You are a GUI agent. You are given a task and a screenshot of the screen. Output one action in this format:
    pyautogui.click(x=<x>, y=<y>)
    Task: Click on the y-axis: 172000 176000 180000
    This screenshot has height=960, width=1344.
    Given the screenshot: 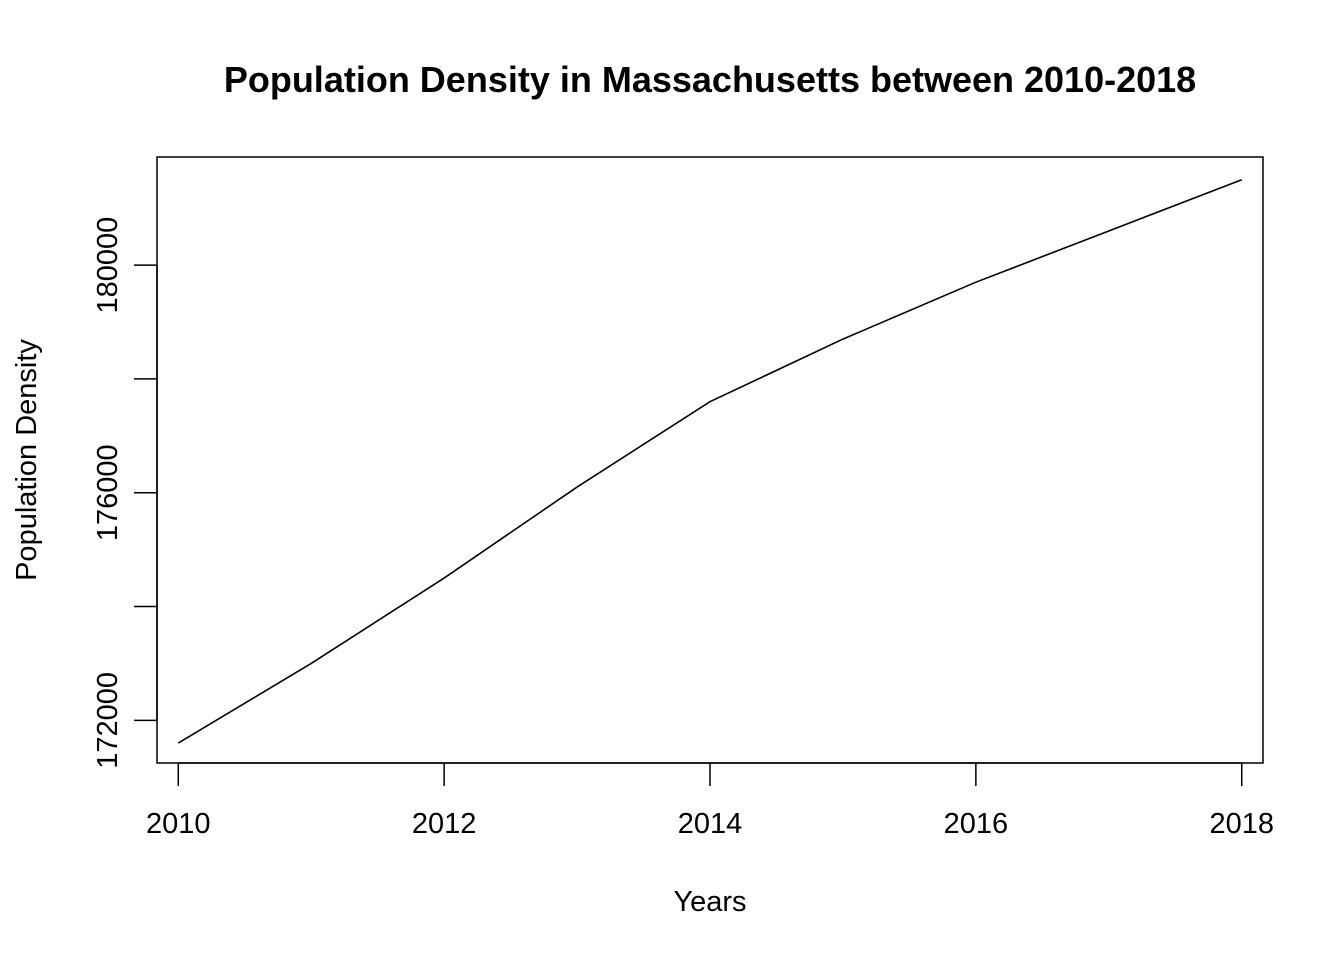 What is the action you would take?
    pyautogui.click(x=124, y=493)
    